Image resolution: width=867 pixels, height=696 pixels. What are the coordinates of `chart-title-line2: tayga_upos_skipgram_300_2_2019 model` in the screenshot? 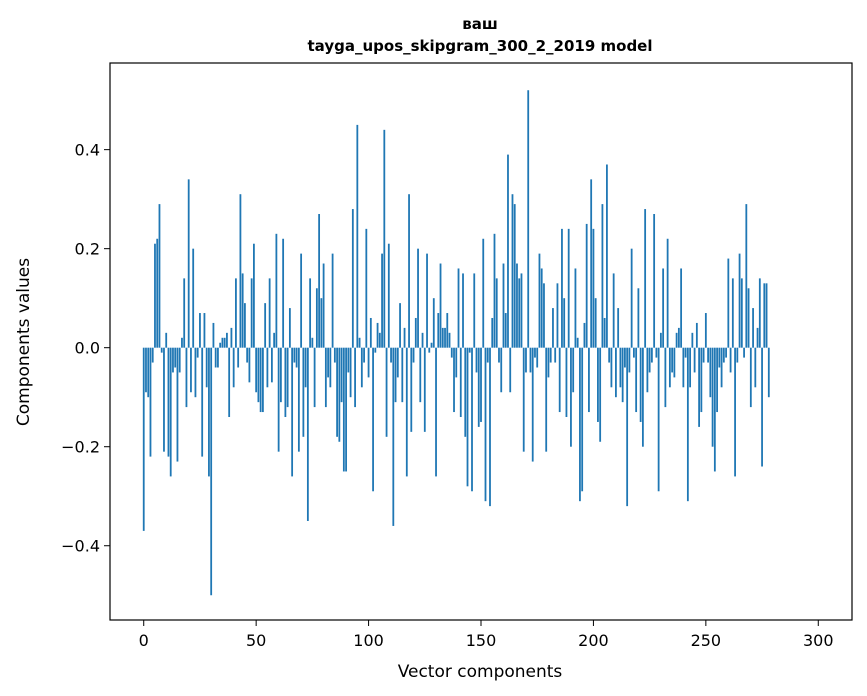 It's located at (480, 46).